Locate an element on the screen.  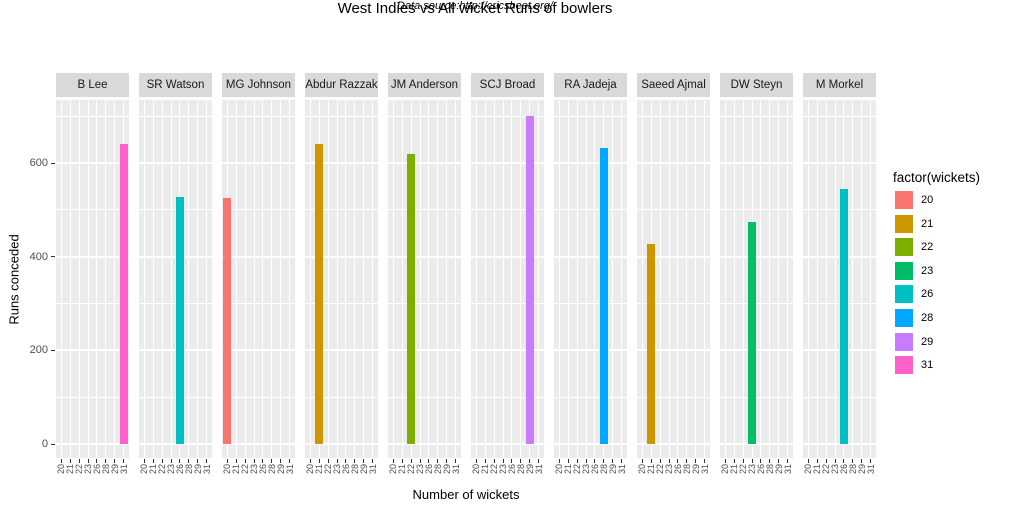
facet-strip: Saeed Ajmal is located at coordinates (673, 85).